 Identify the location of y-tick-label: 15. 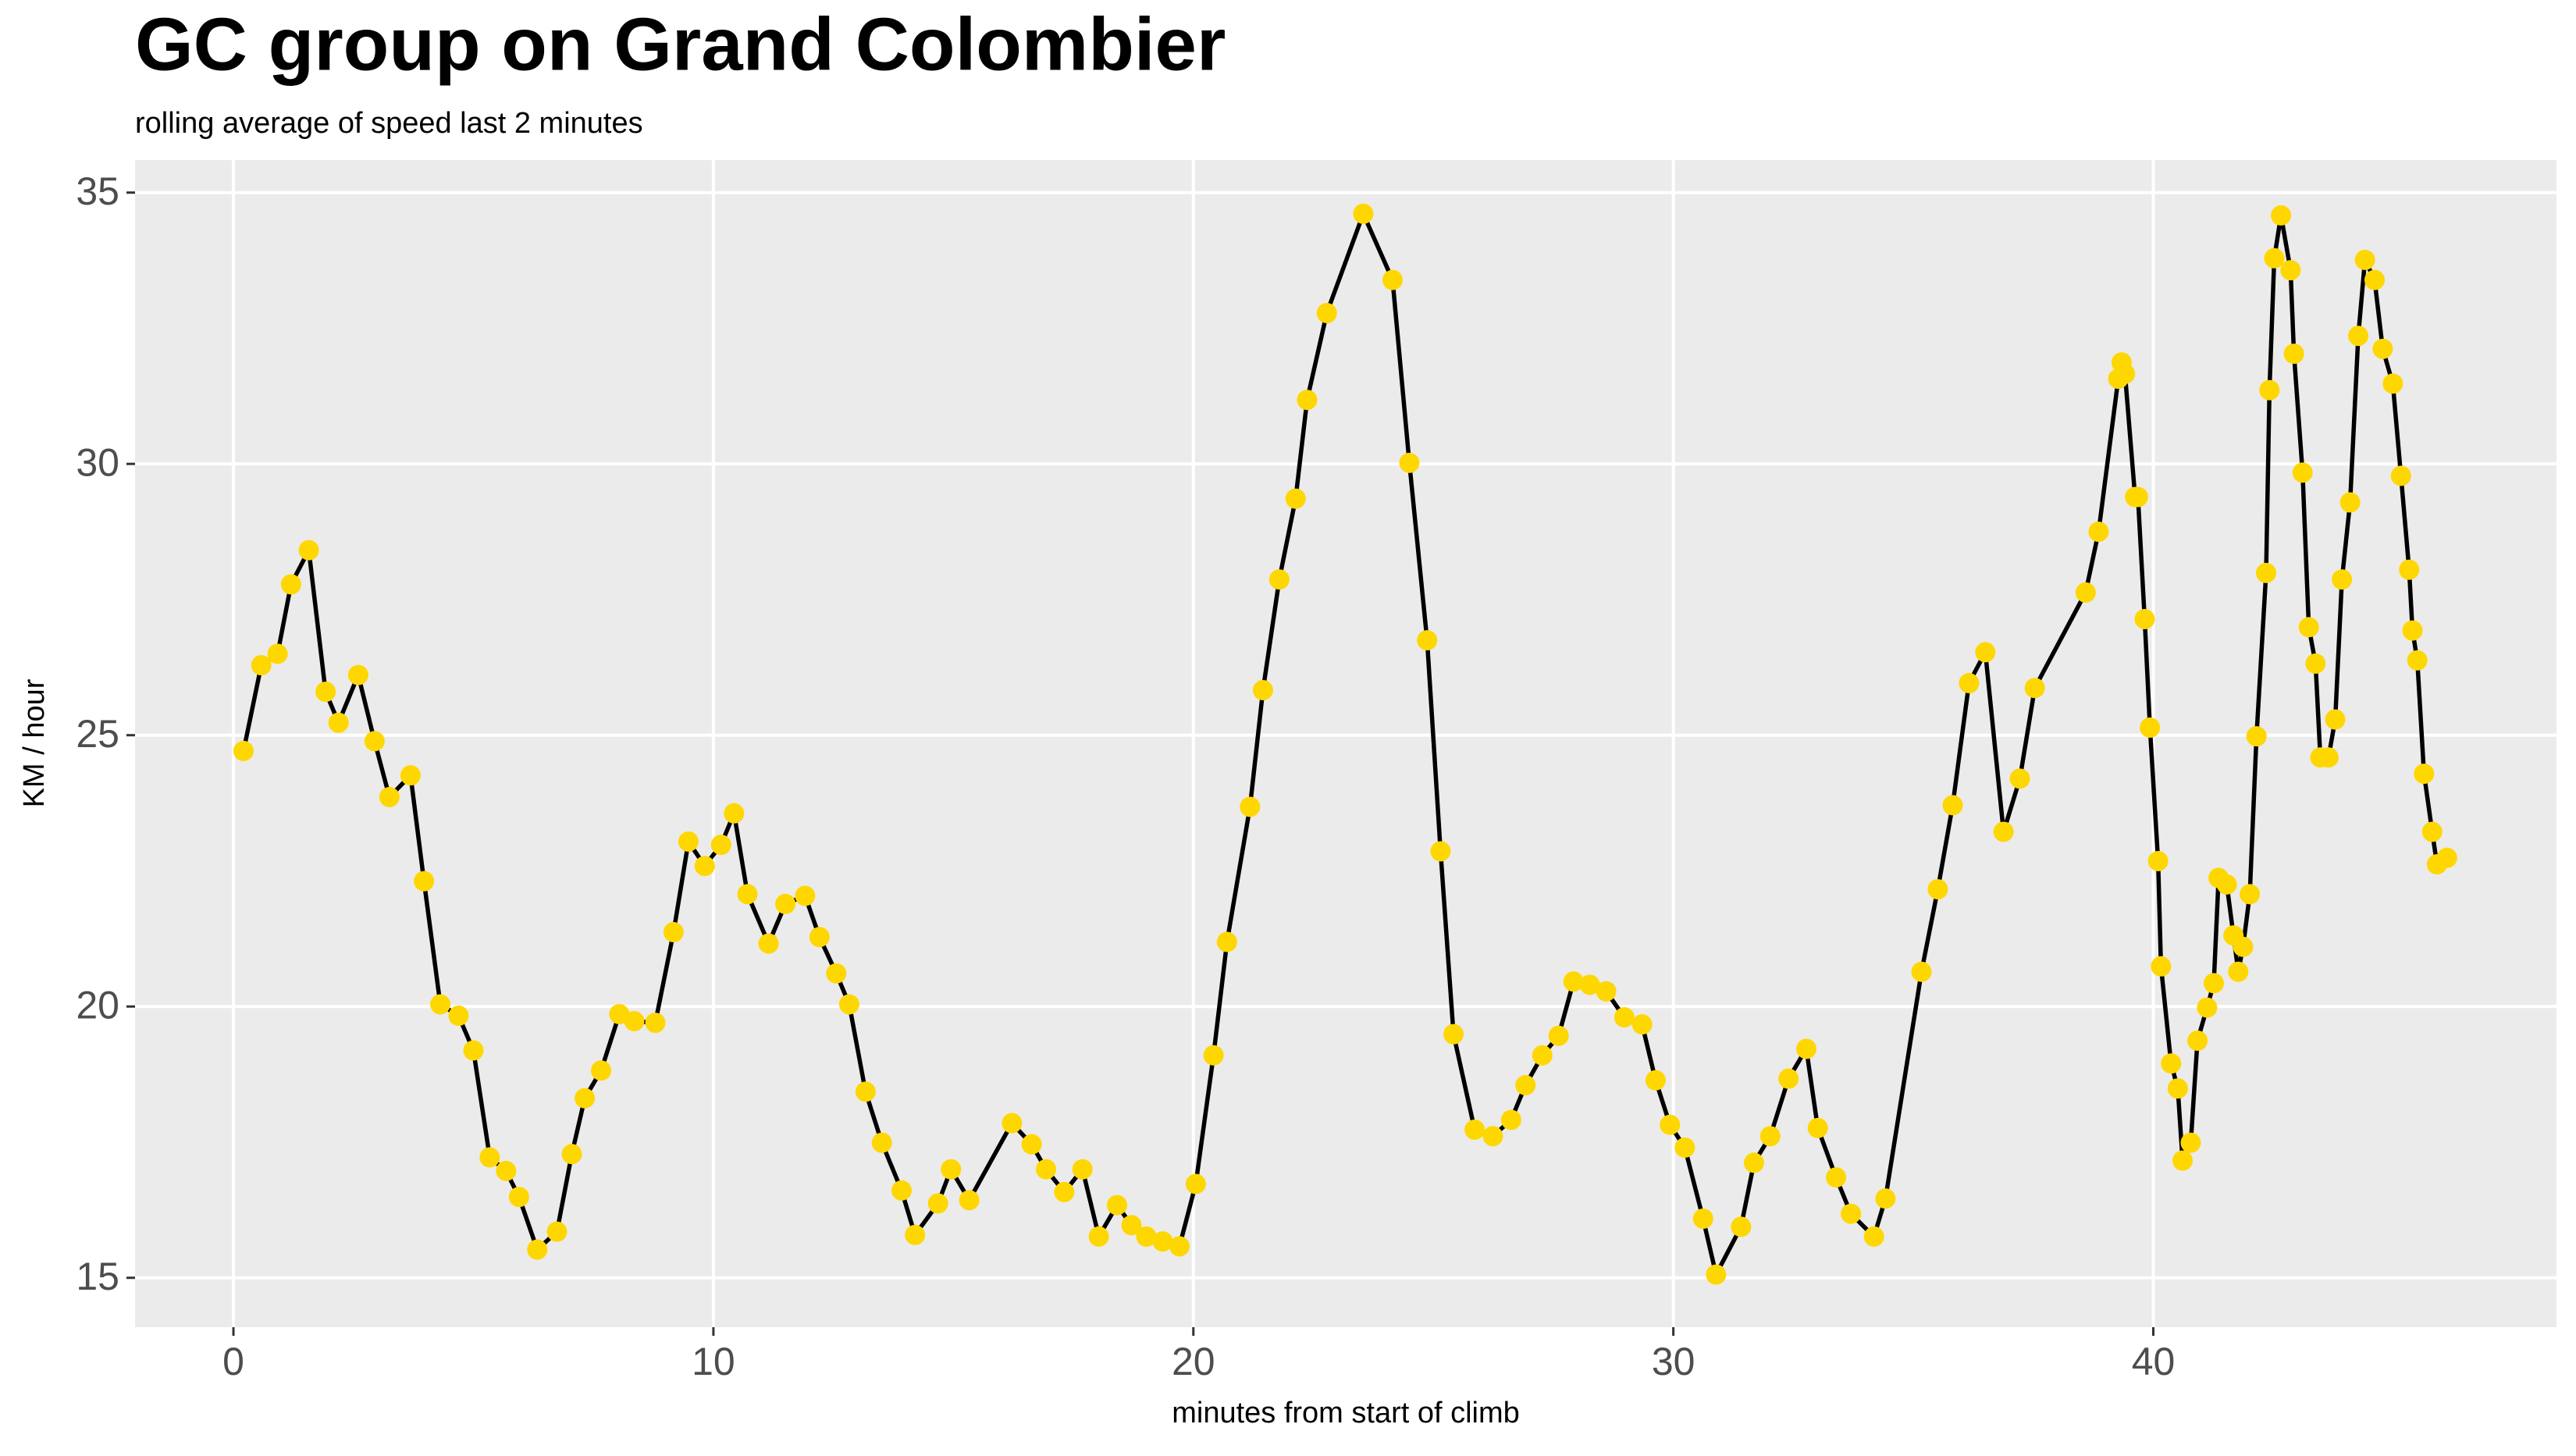
(97, 1276).